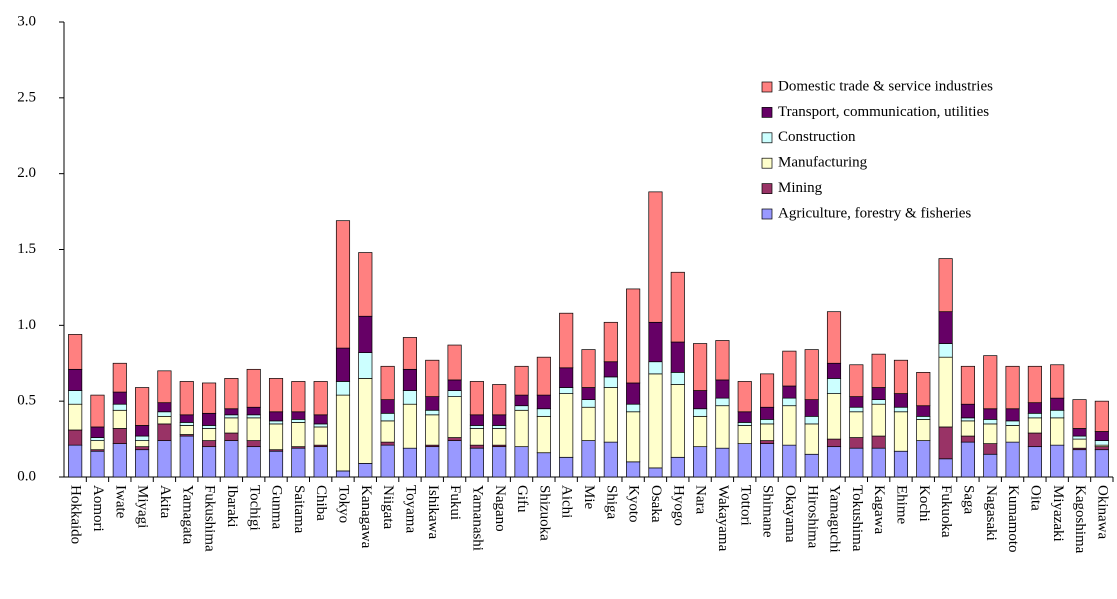 This screenshot has height=599, width=1117. What do you see at coordinates (885, 86) in the screenshot?
I see `legend-label: Domestic trade & service industries` at bounding box center [885, 86].